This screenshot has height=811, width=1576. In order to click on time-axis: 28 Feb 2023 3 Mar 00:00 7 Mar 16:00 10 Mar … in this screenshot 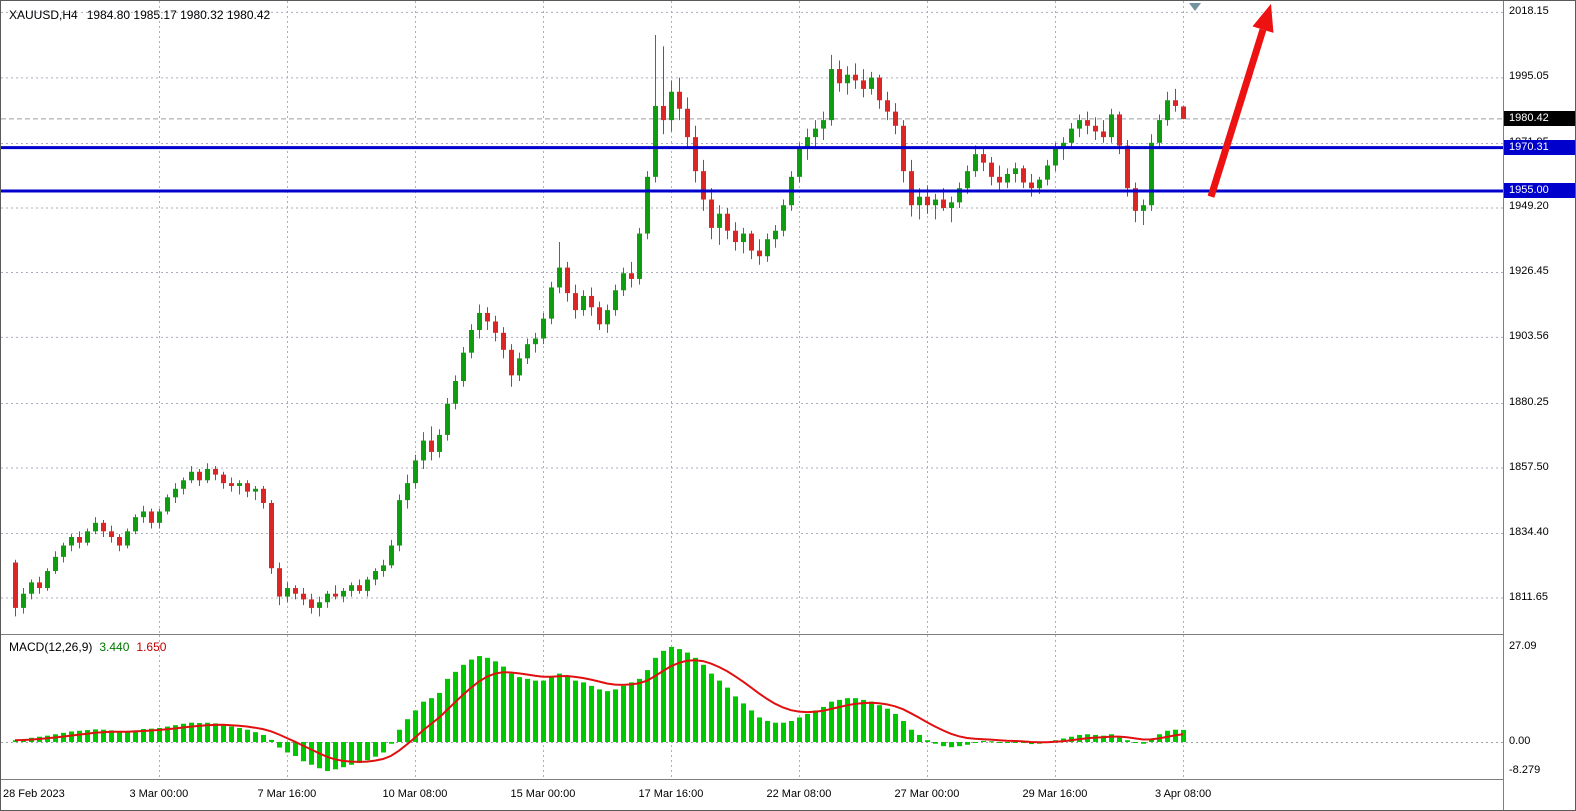, I will do `click(752, 795)`.